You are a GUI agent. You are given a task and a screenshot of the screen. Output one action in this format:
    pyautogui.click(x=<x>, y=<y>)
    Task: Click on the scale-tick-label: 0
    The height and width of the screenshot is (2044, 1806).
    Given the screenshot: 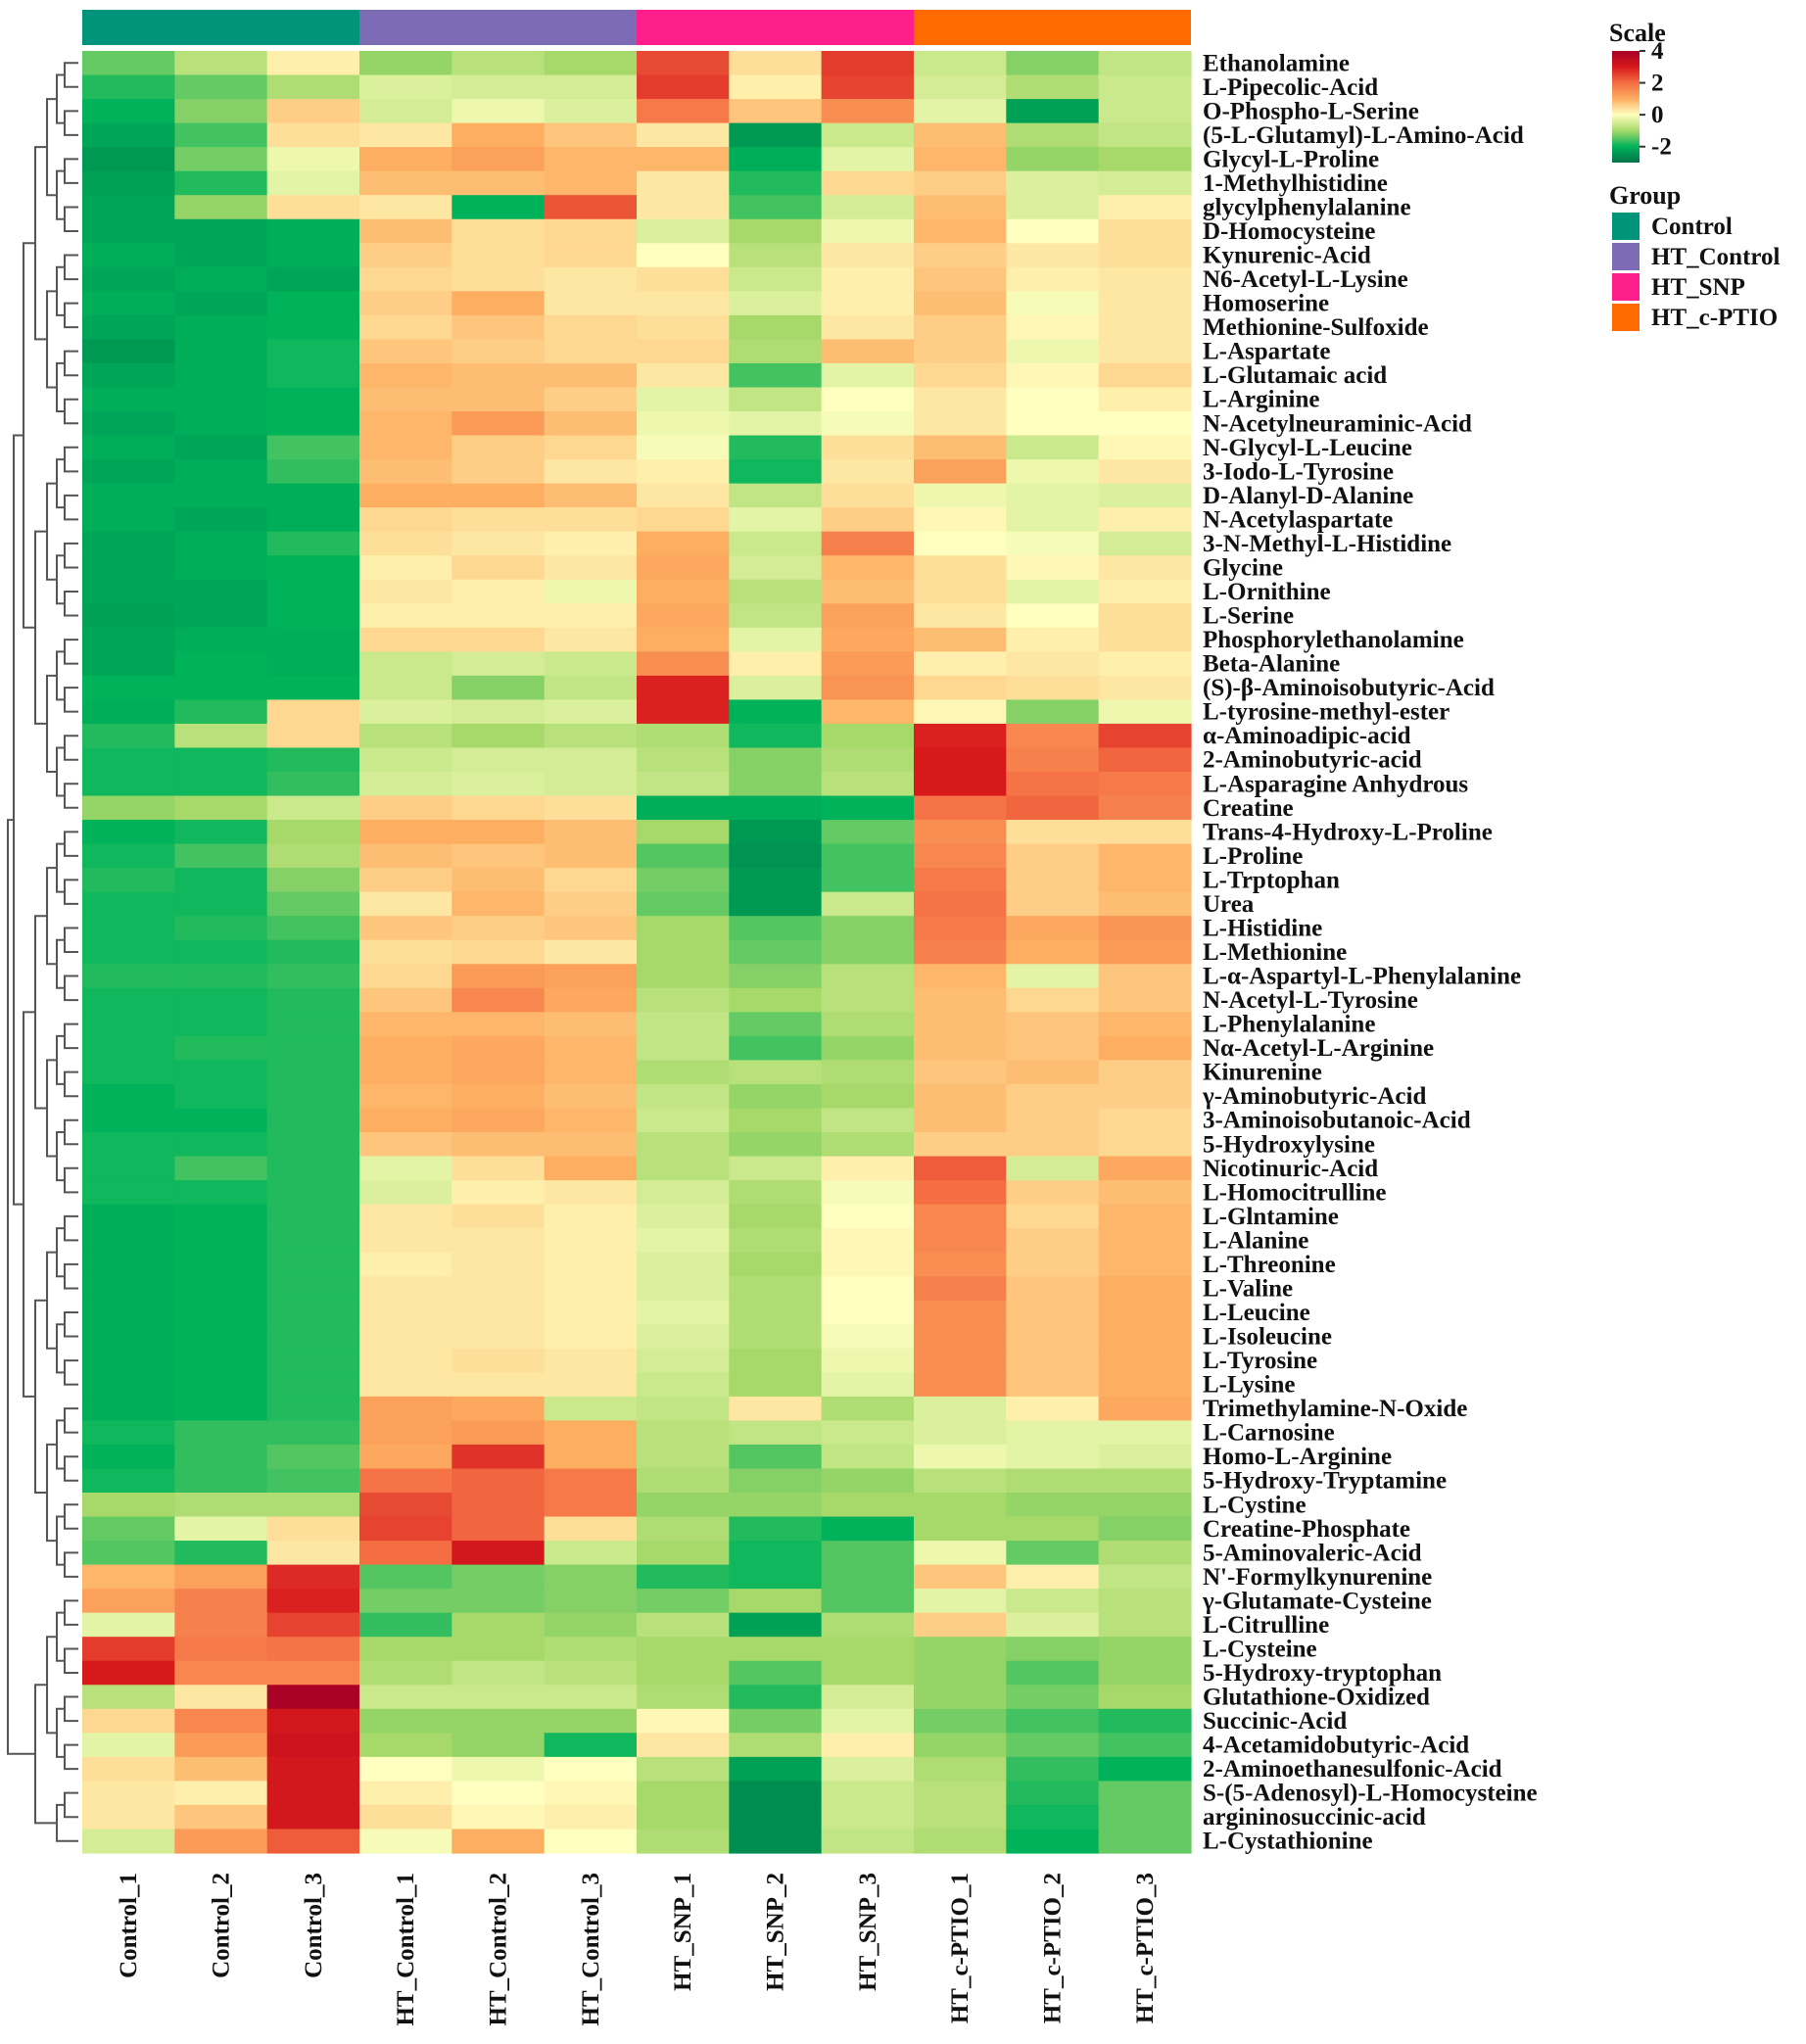 What is the action you would take?
    pyautogui.click(x=1658, y=115)
    